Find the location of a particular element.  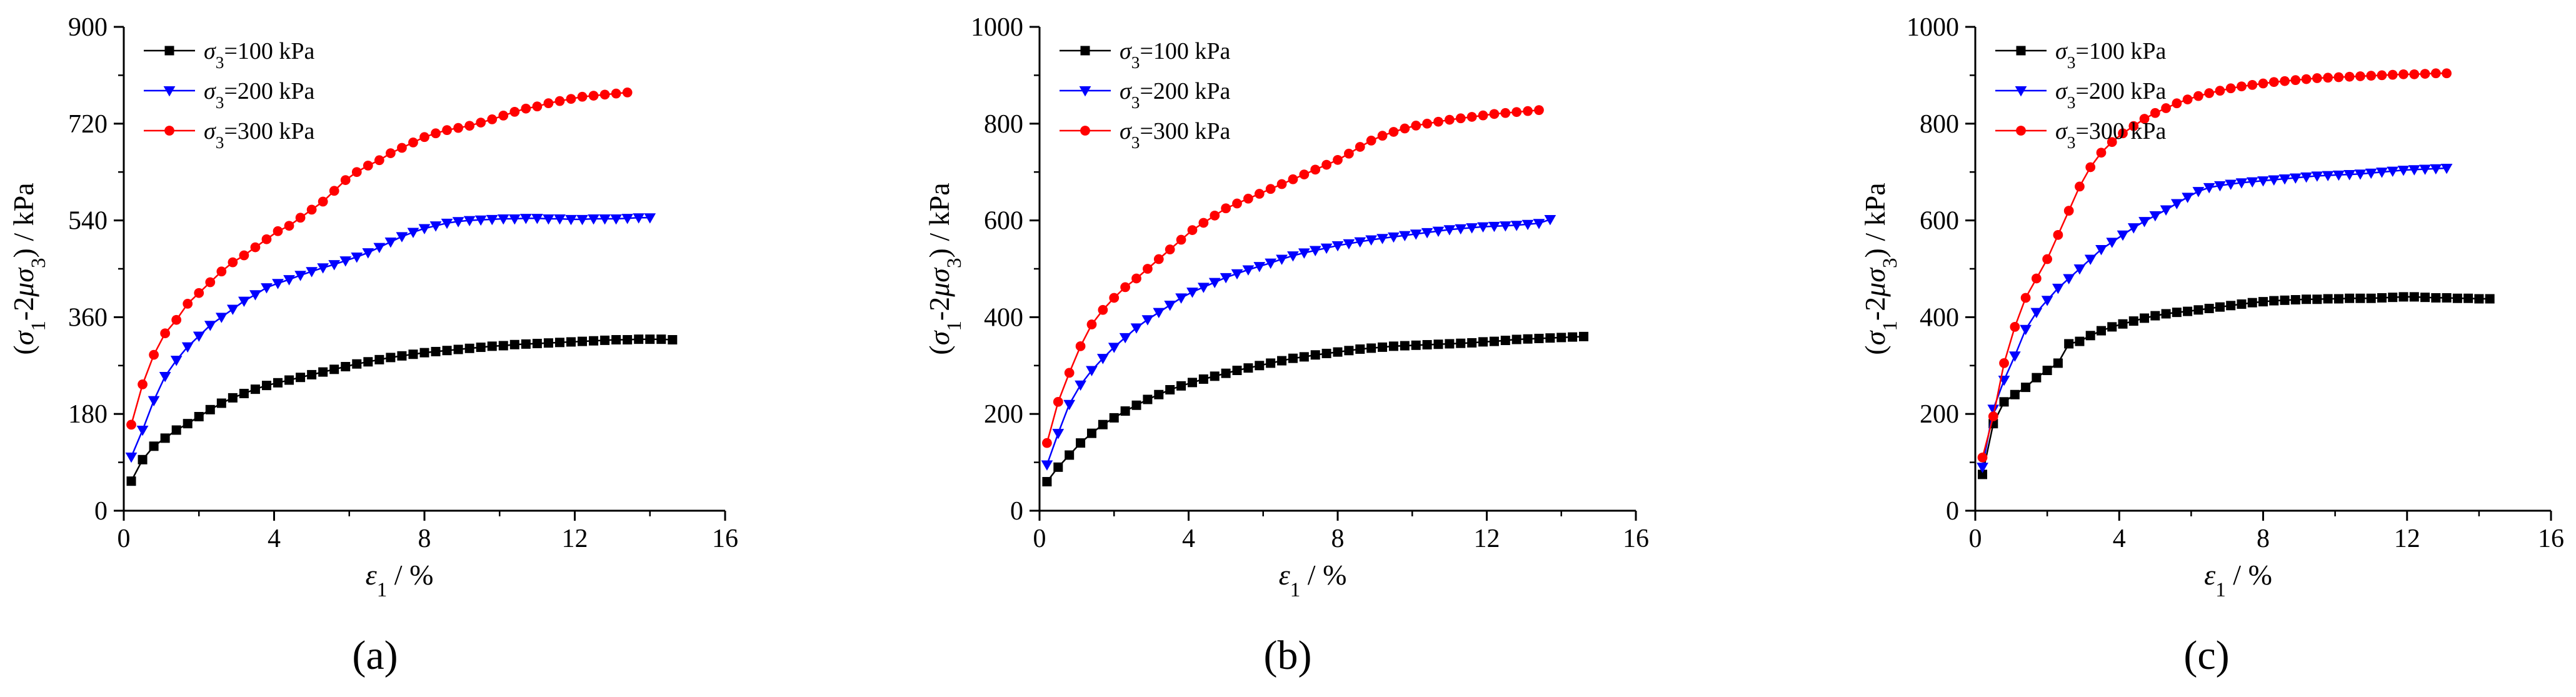

x-axis-title: ε1 / % is located at coordinates (400, 580).